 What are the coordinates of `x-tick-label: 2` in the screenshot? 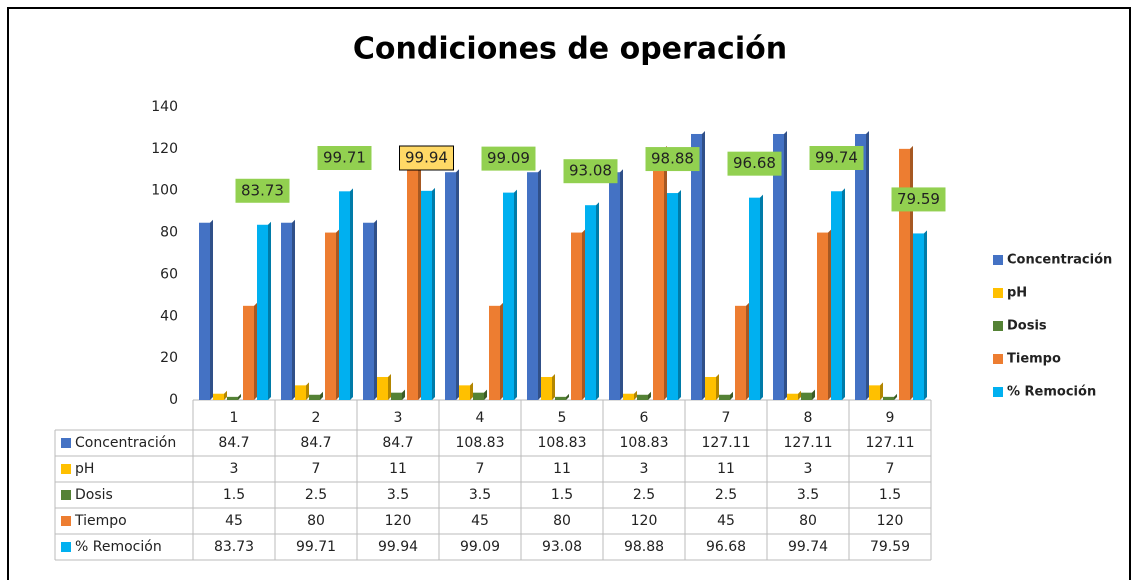 It's located at (316, 418).